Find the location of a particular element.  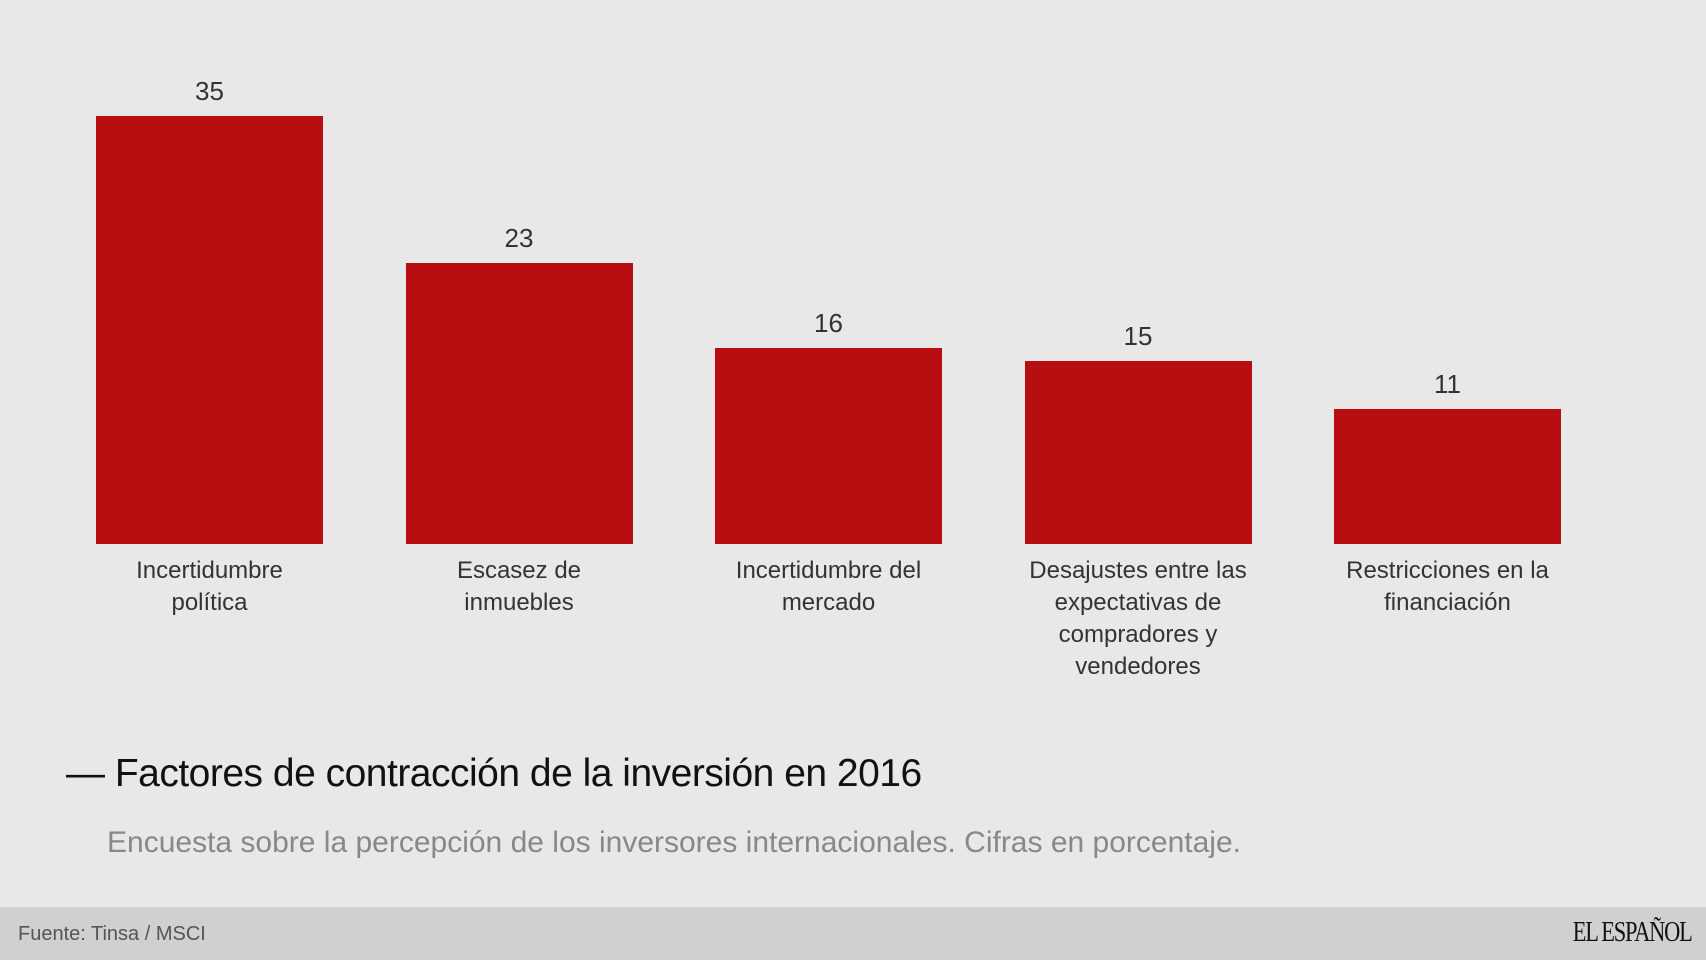

data-label: 11 is located at coordinates (1447, 384).